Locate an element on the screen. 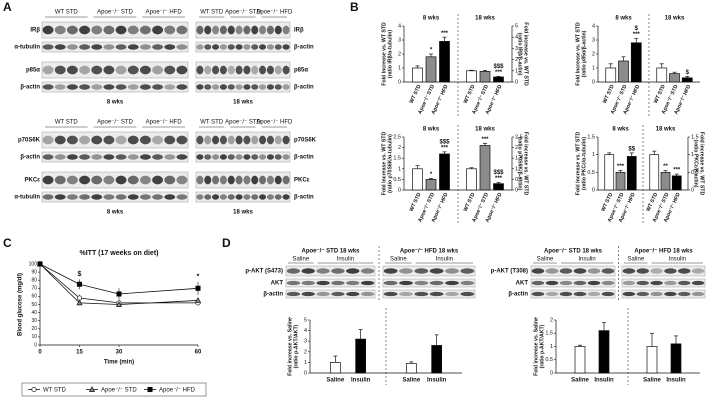  y2-tick-label: 1 is located at coordinates (516, 71).